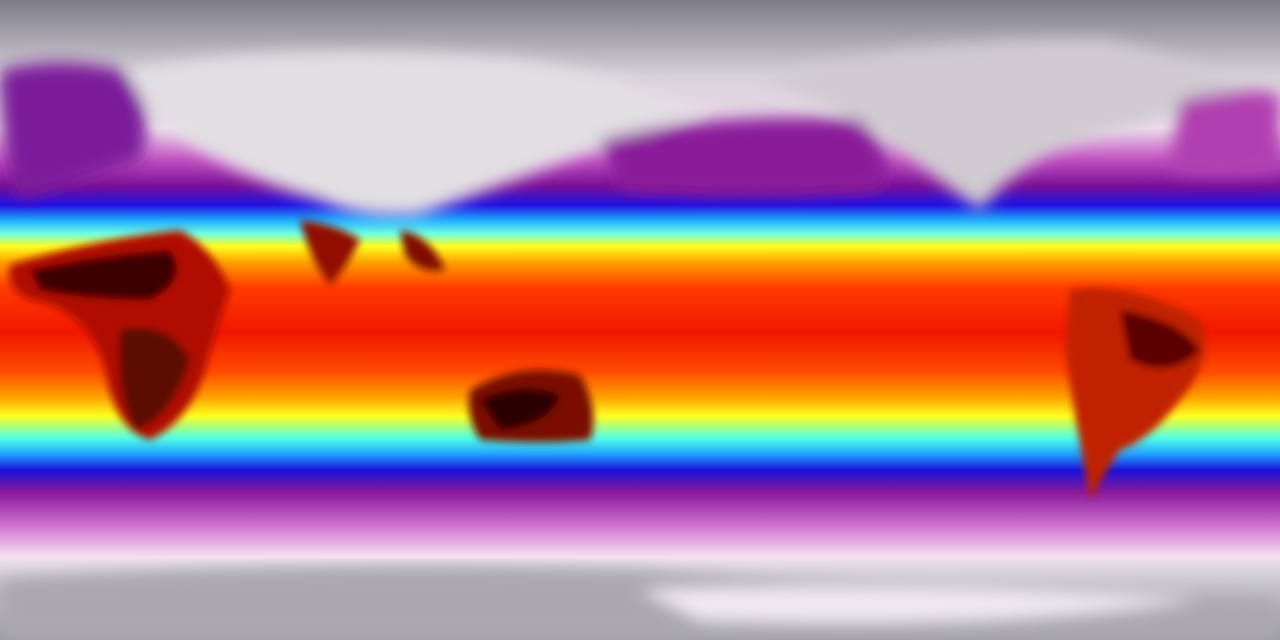 This screenshot has height=640, width=1280. Describe the element at coordinates (330, 252) in the screenshot. I see `india` at that location.